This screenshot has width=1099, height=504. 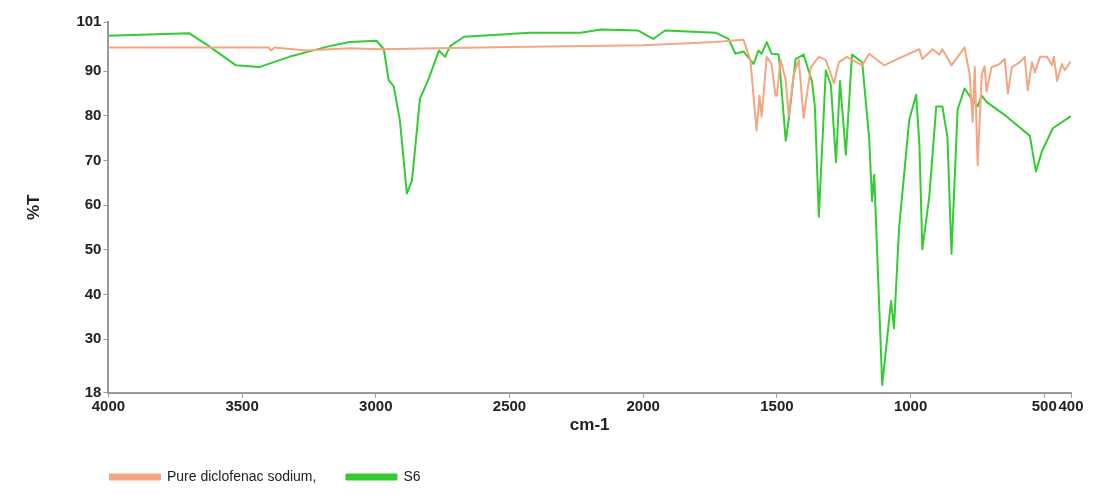 I want to click on x-tick-label: 1500, so click(x=777, y=405).